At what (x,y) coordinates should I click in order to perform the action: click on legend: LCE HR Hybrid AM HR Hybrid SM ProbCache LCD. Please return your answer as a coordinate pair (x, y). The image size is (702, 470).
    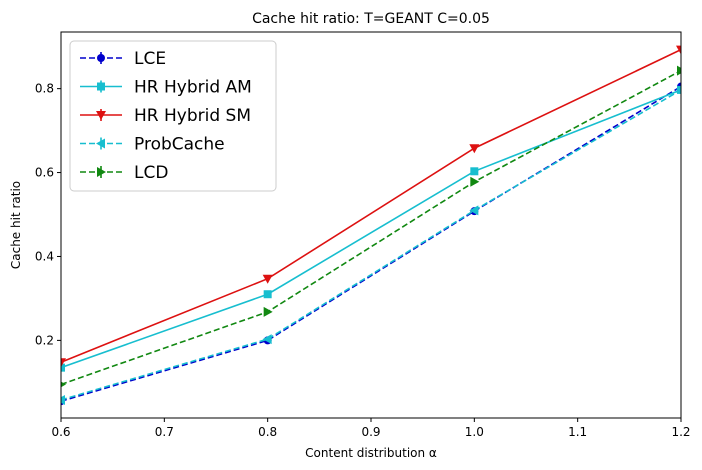
    Looking at the image, I should click on (173, 116).